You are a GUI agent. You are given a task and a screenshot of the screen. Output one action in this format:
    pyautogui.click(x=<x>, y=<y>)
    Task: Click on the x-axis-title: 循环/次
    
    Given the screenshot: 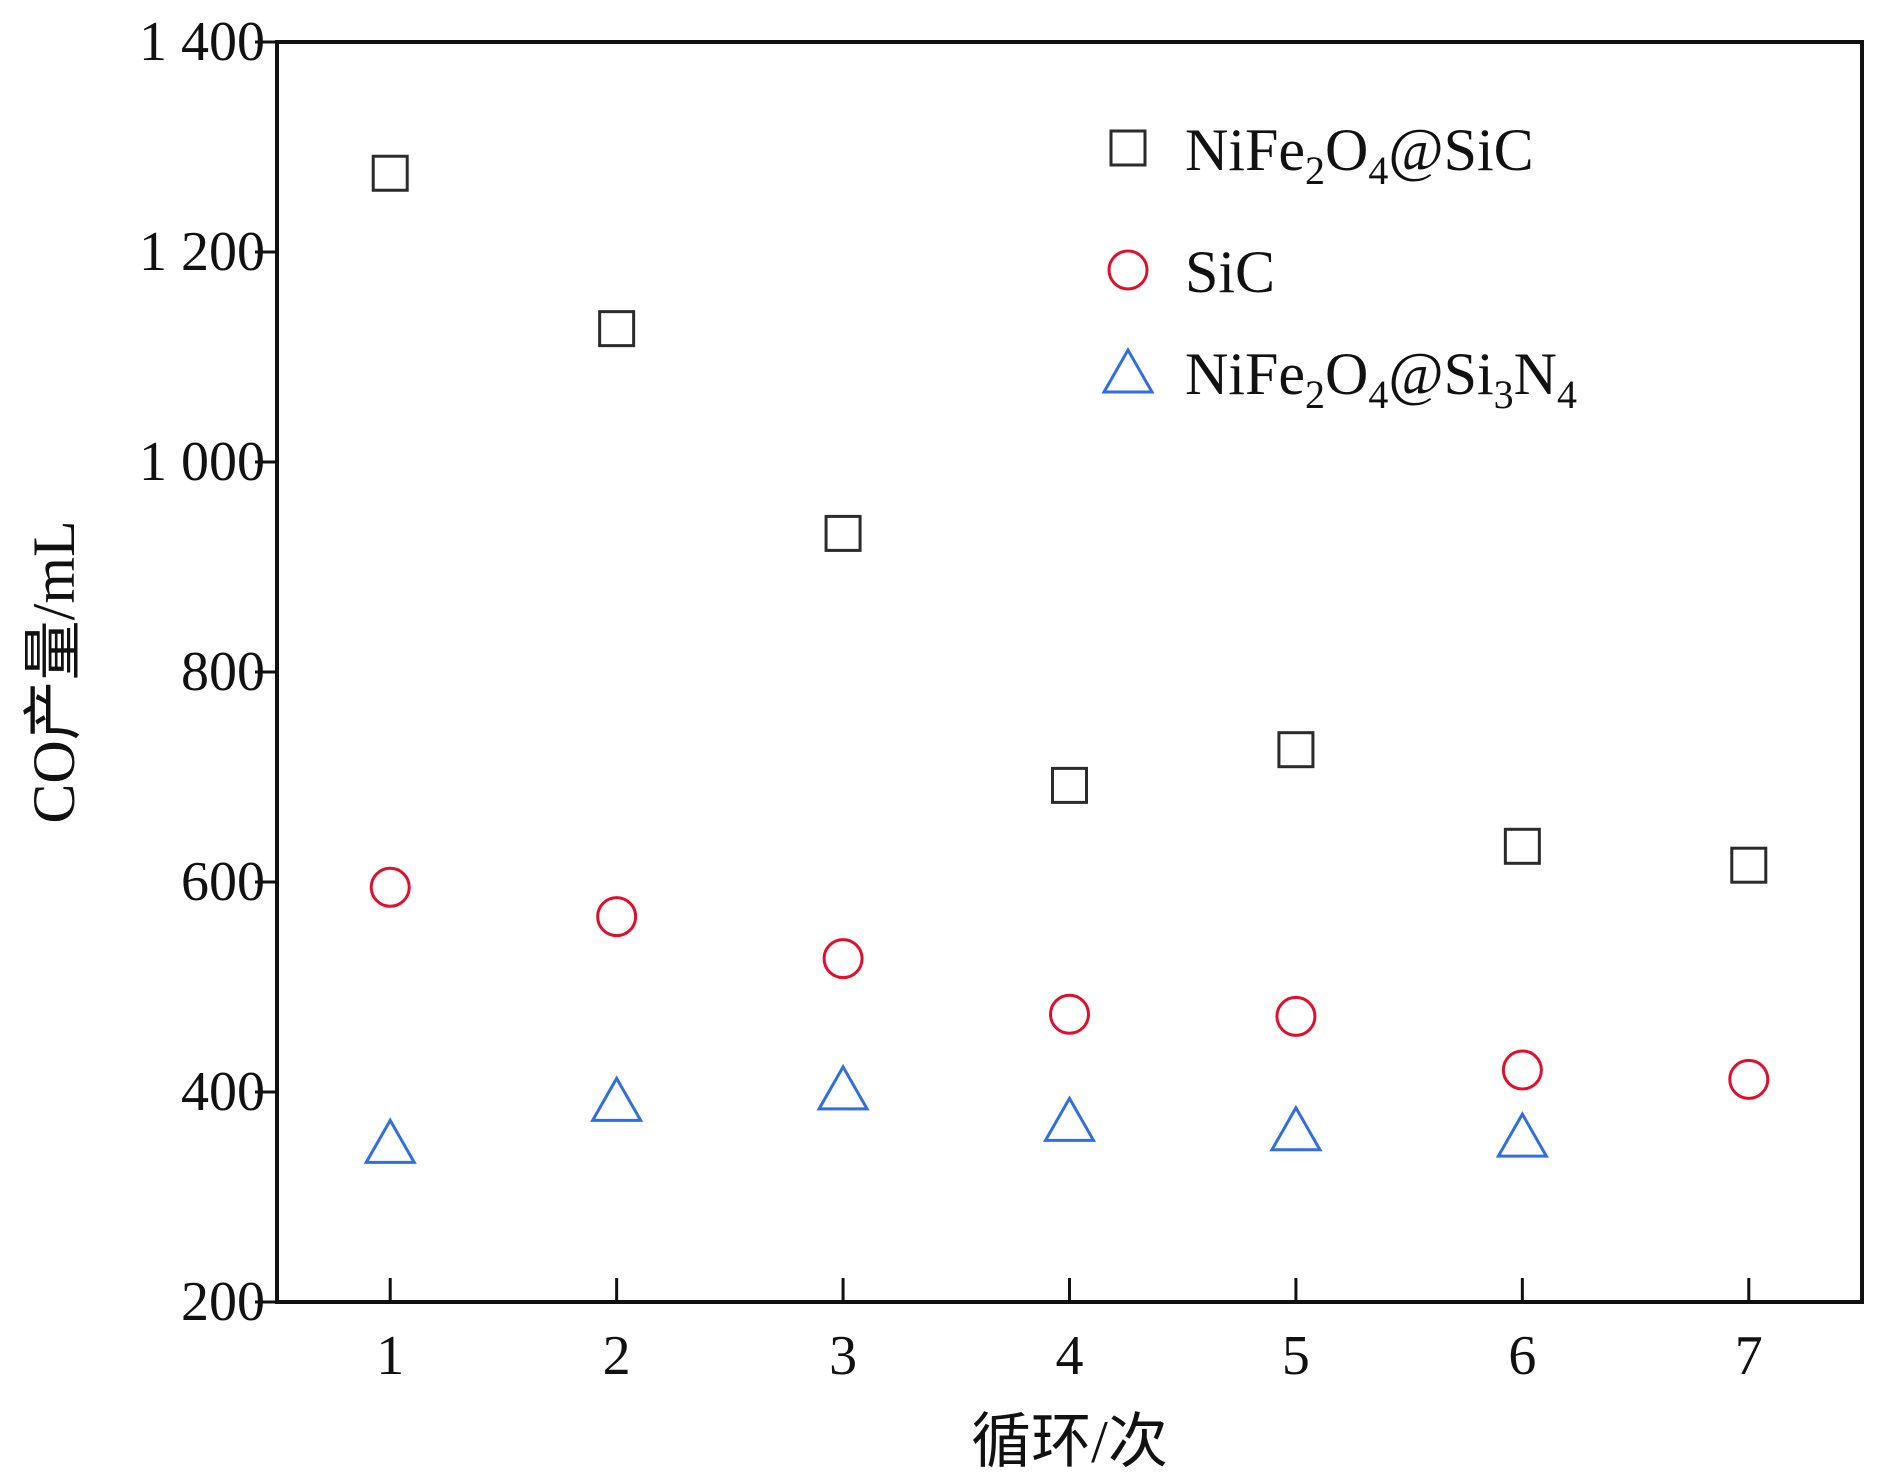 What is the action you would take?
    pyautogui.click(x=1069, y=1442)
    